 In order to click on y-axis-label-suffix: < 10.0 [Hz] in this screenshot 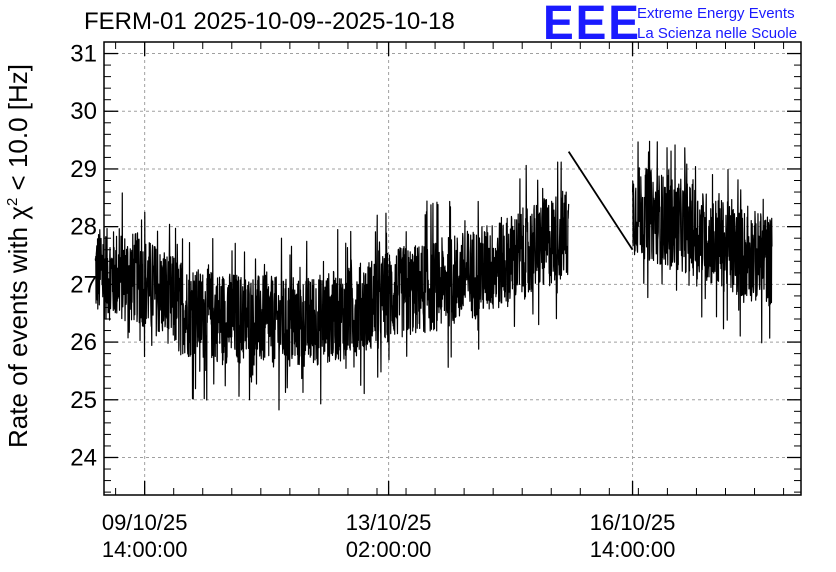, I will do `click(18, 131)`.